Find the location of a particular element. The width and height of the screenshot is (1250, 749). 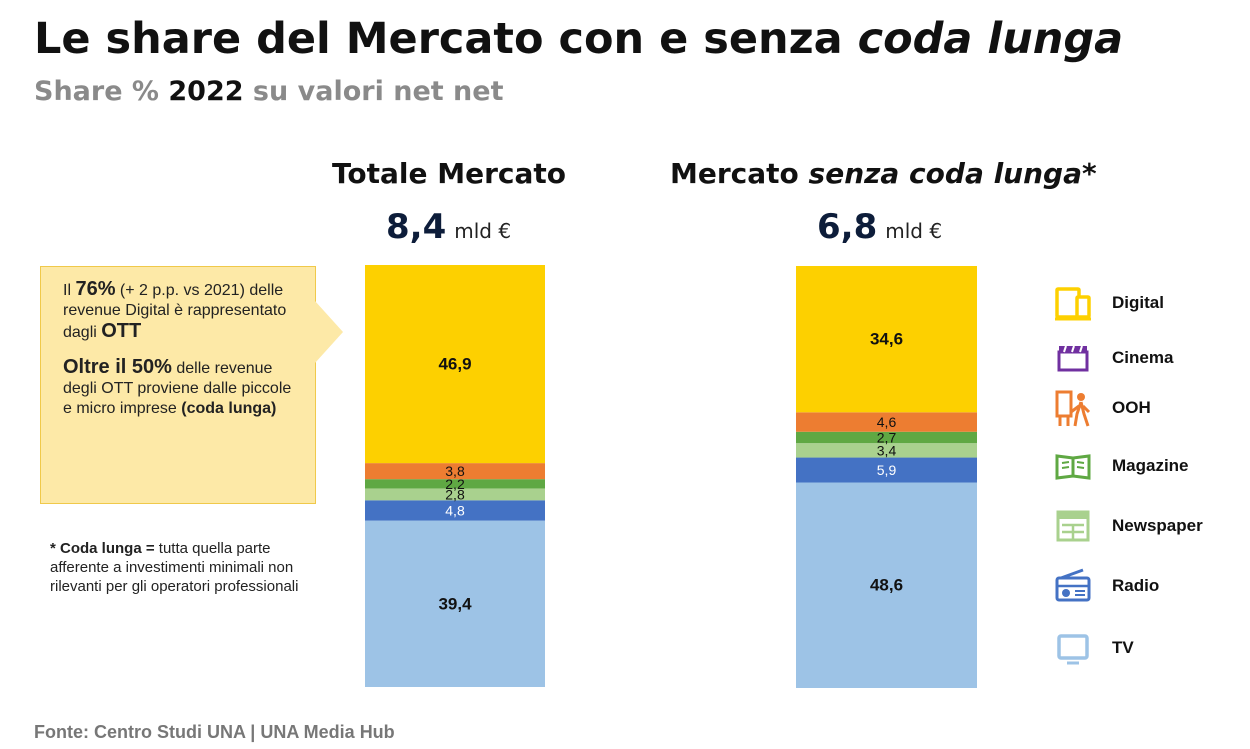

radio-icon is located at coordinates (1073, 585).